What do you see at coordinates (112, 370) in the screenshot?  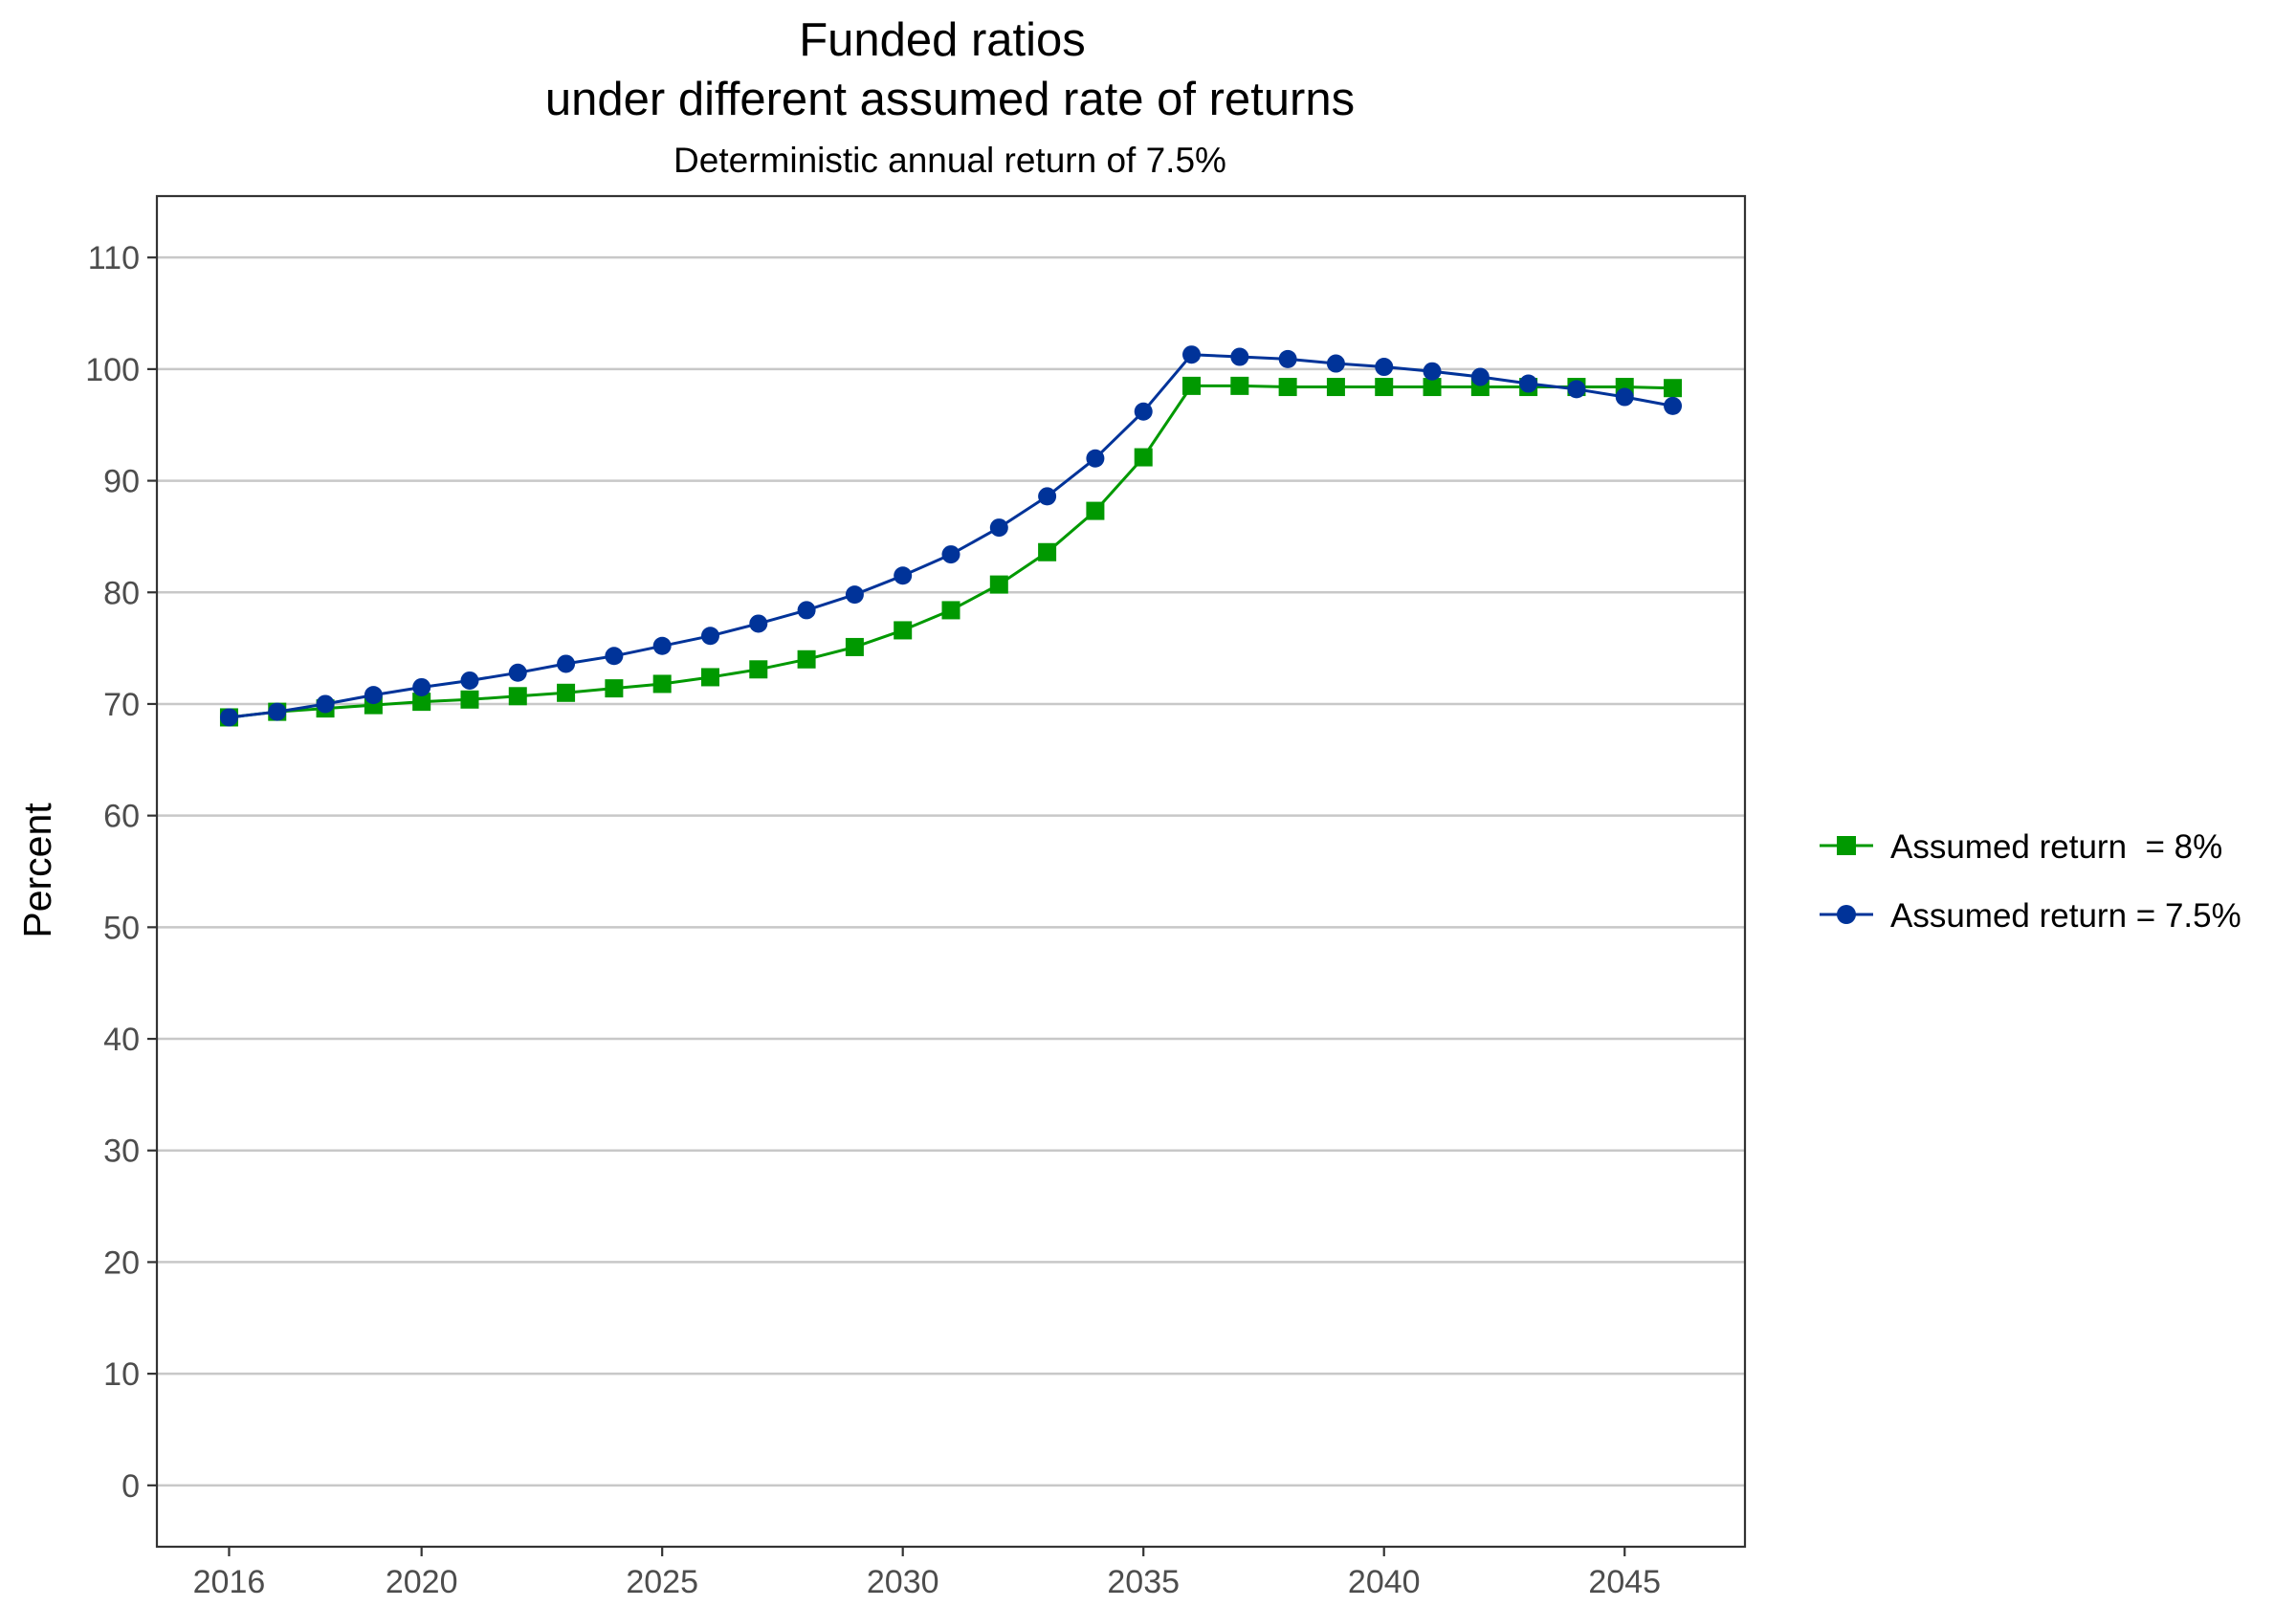 I see `y-tick-label: 100` at bounding box center [112, 370].